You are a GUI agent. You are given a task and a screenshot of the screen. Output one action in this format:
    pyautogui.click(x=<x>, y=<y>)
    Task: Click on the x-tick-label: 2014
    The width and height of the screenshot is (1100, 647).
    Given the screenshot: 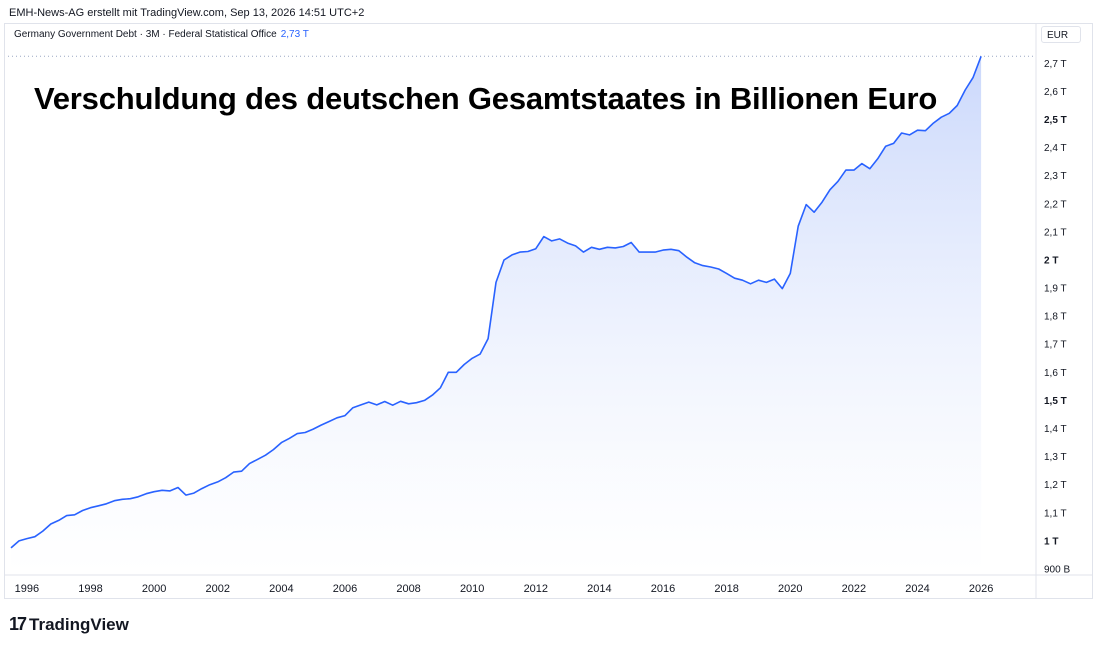 What is the action you would take?
    pyautogui.click(x=599, y=589)
    